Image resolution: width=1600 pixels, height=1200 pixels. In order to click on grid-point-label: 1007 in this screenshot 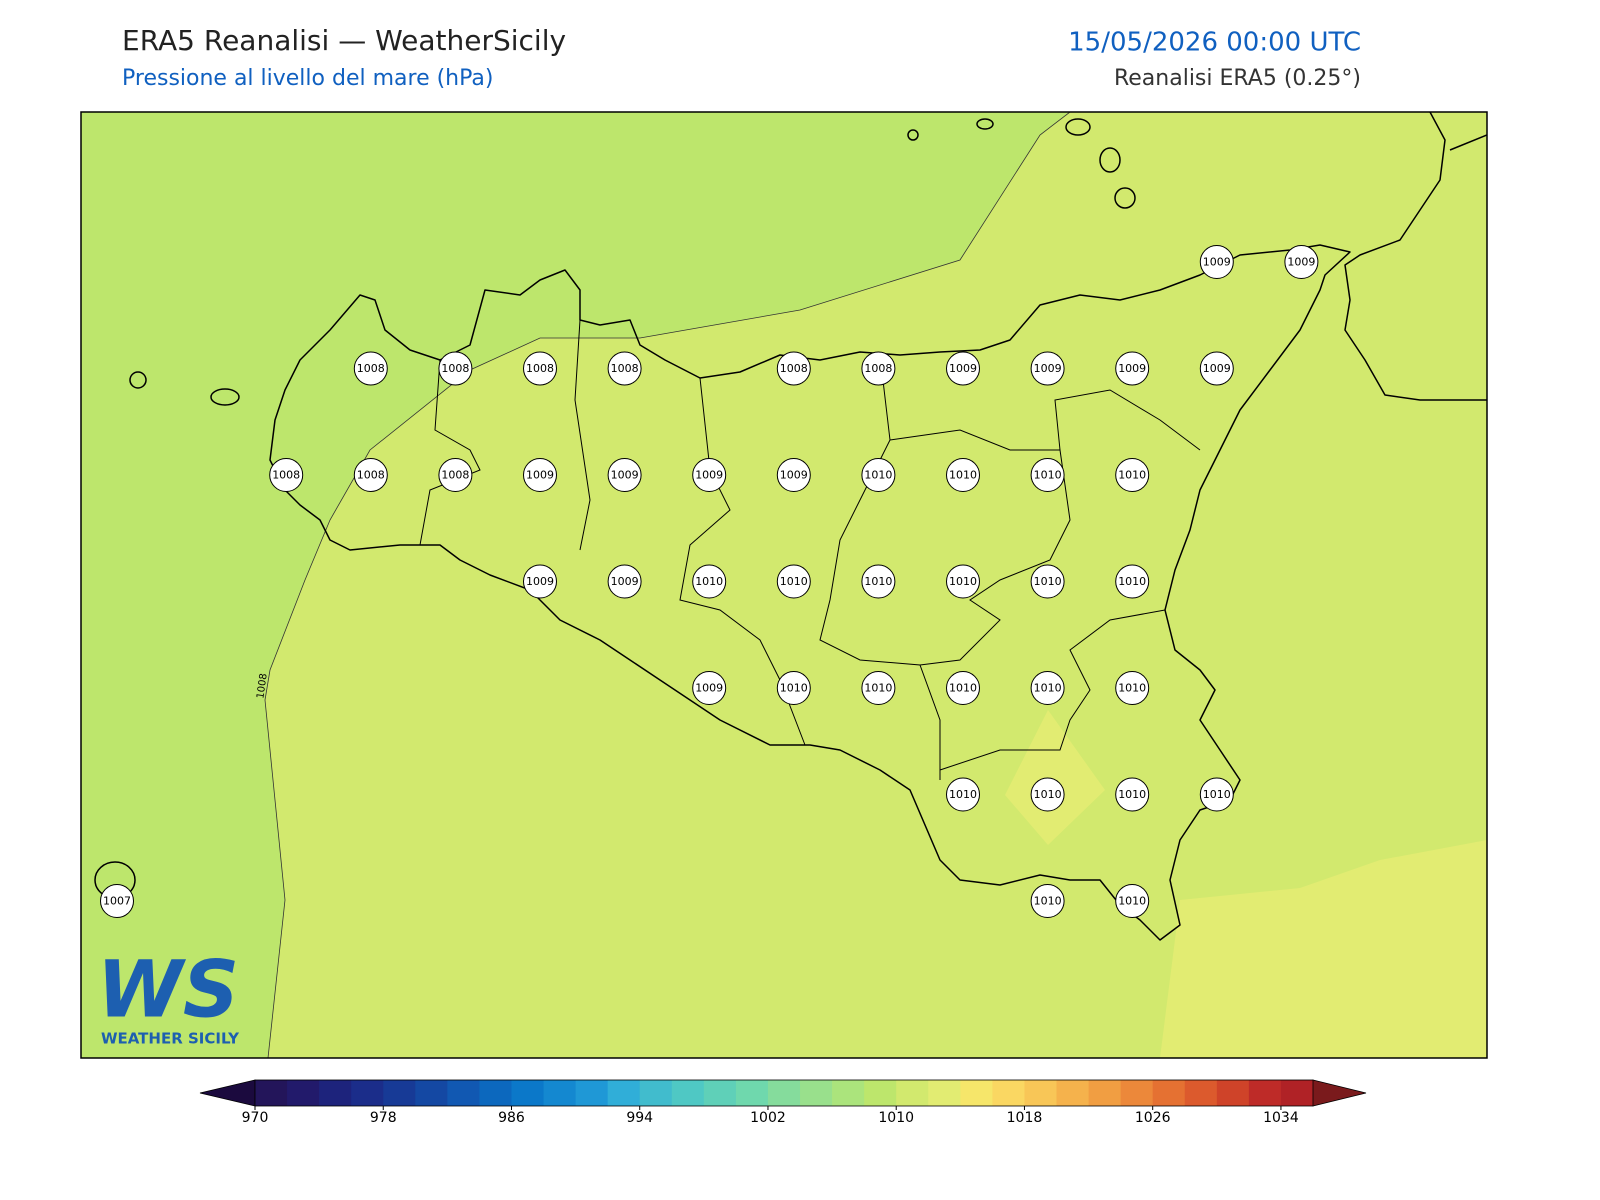, I will do `click(117, 901)`.